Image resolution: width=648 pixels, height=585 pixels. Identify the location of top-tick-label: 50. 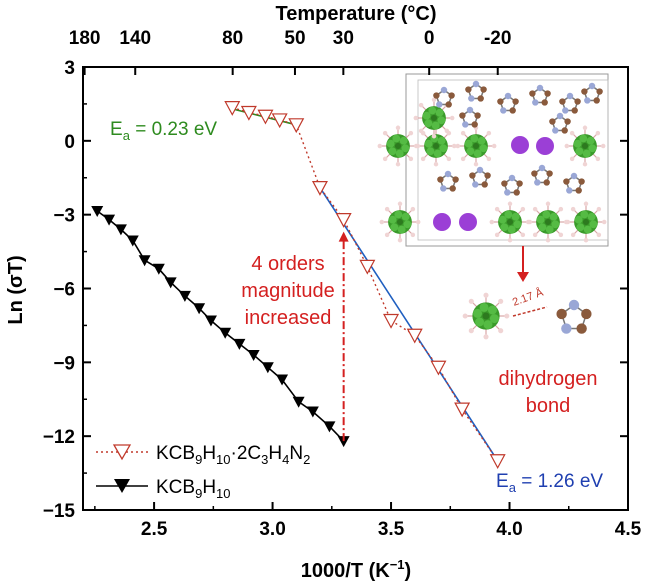
(294, 38).